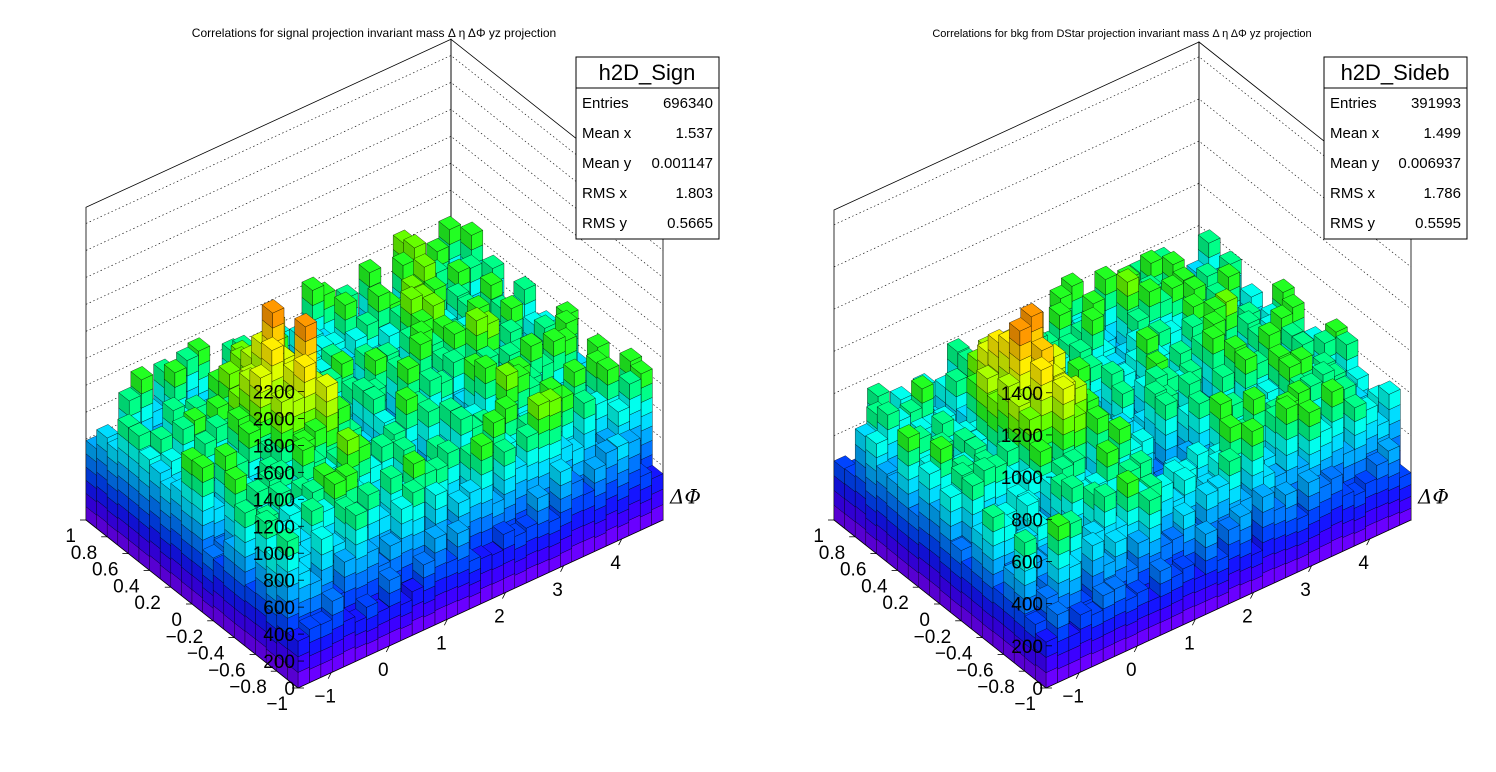  Describe the element at coordinates (1438, 223) in the screenshot. I see `stats-value: 0.5595` at that location.